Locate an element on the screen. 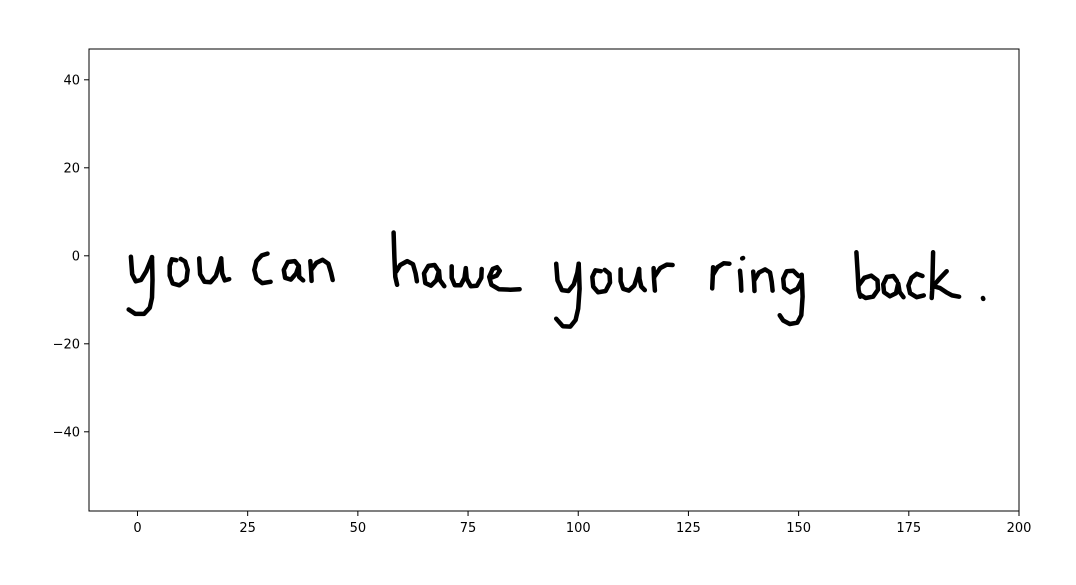 The image size is (1076, 585). x-tick-label-0: 0 is located at coordinates (137, 528).